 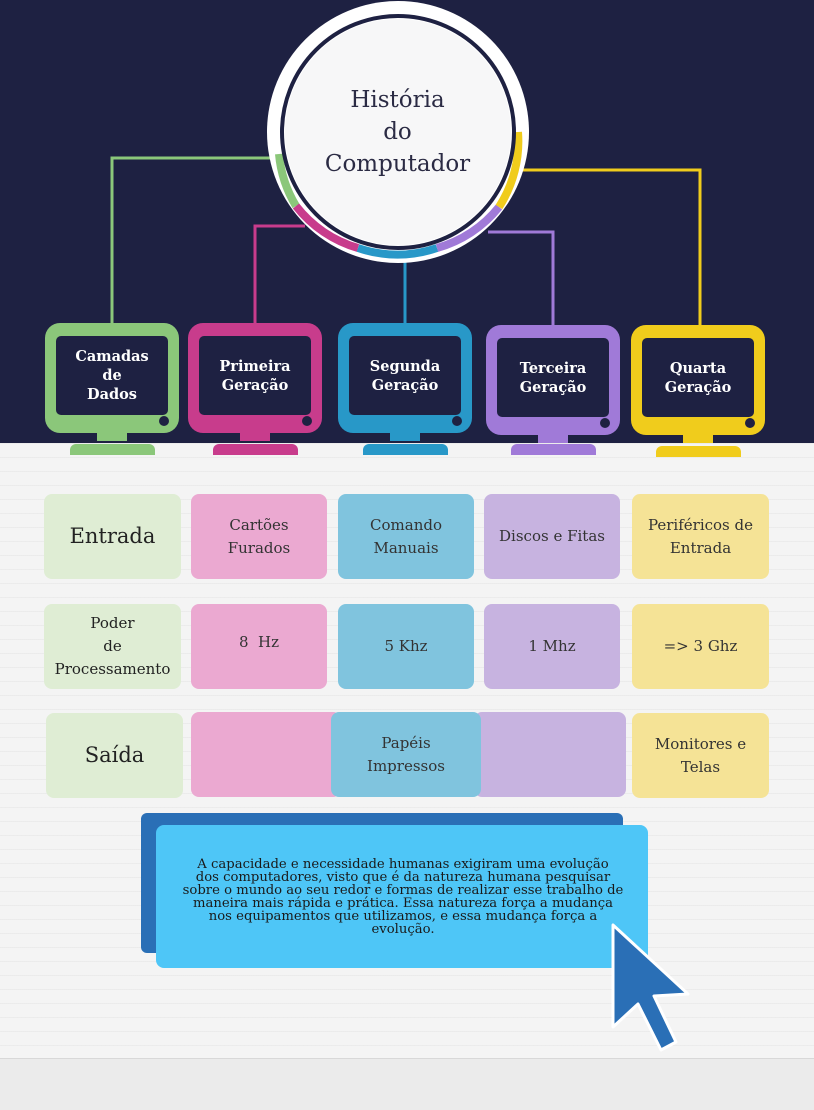 What do you see at coordinates (406, 524) in the screenshot?
I see `cell-text: Comando` at bounding box center [406, 524].